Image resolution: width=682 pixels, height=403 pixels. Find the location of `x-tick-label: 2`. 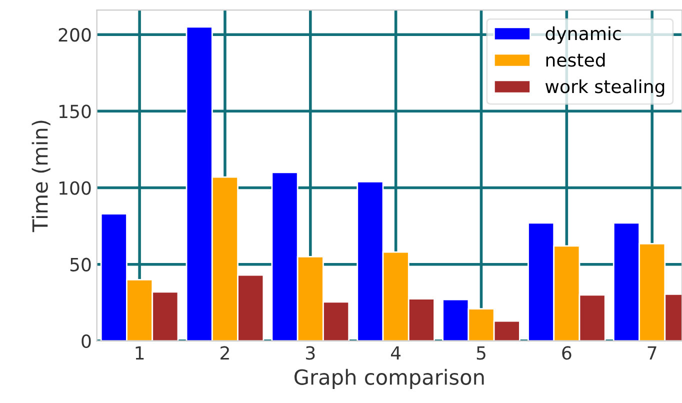

x-tick-label: 2 is located at coordinates (224, 353).